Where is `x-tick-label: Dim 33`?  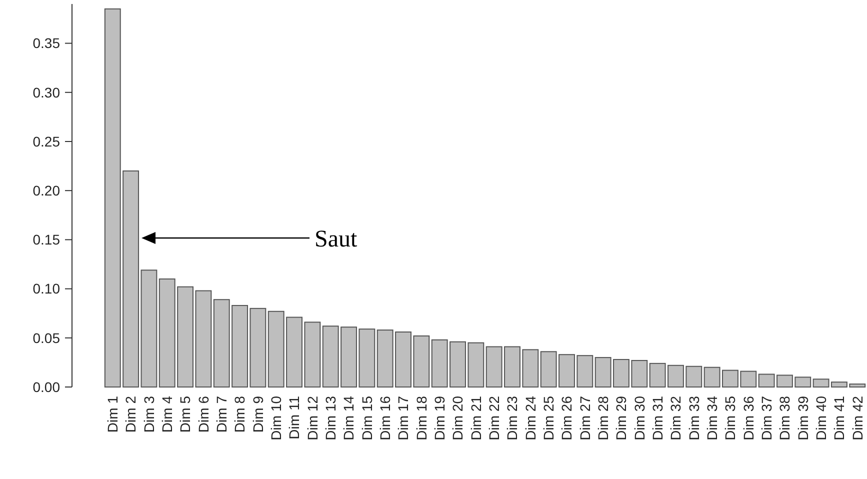
x-tick-label: Dim 33 is located at coordinates (694, 418).